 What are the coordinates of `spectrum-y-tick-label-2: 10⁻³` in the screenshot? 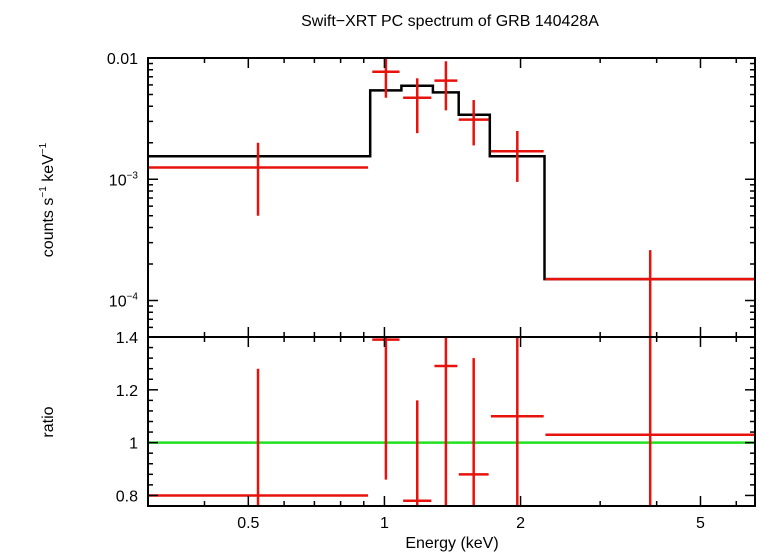 It's located at (124, 179).